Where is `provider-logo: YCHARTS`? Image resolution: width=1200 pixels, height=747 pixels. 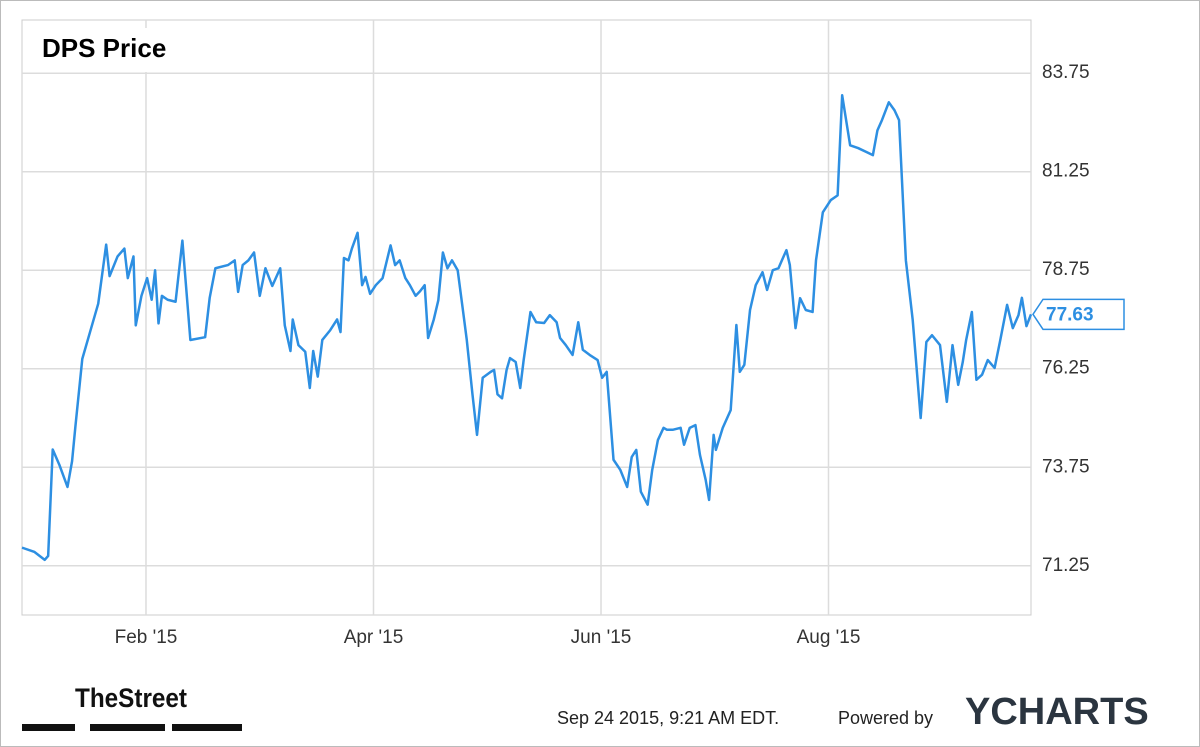 provider-logo: YCHARTS is located at coordinates (1057, 712).